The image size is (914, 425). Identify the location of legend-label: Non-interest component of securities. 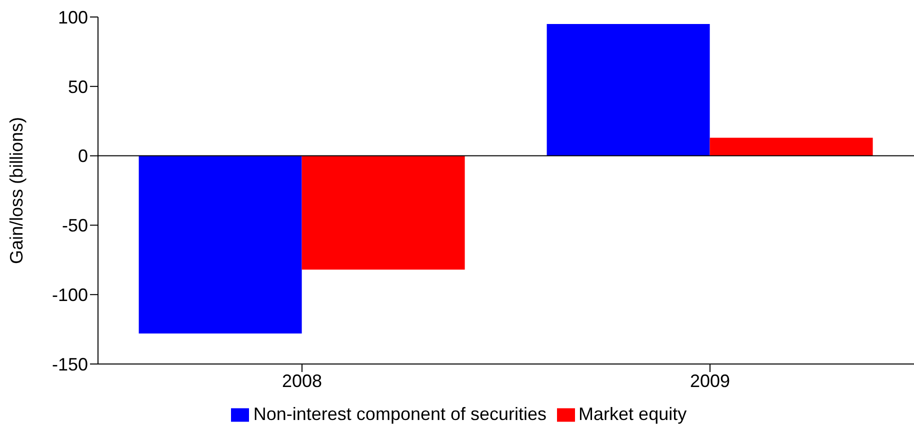
(400, 414).